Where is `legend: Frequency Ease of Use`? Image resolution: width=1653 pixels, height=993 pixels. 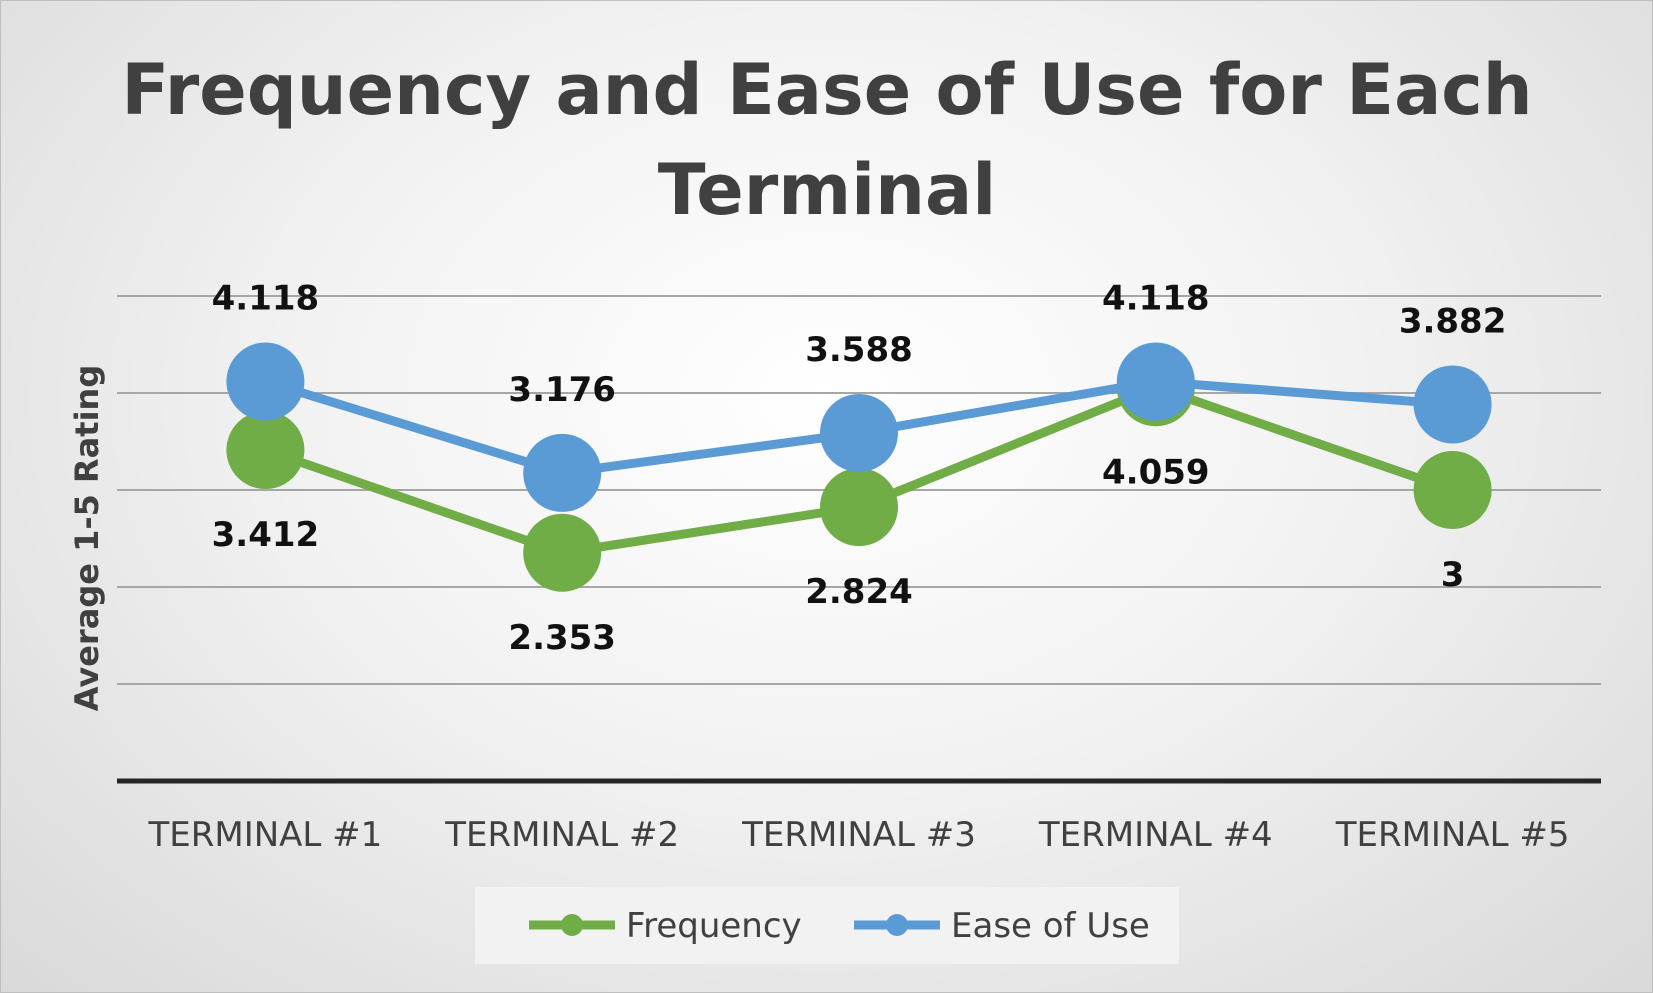
legend: Frequency Ease of Use is located at coordinates (827, 925).